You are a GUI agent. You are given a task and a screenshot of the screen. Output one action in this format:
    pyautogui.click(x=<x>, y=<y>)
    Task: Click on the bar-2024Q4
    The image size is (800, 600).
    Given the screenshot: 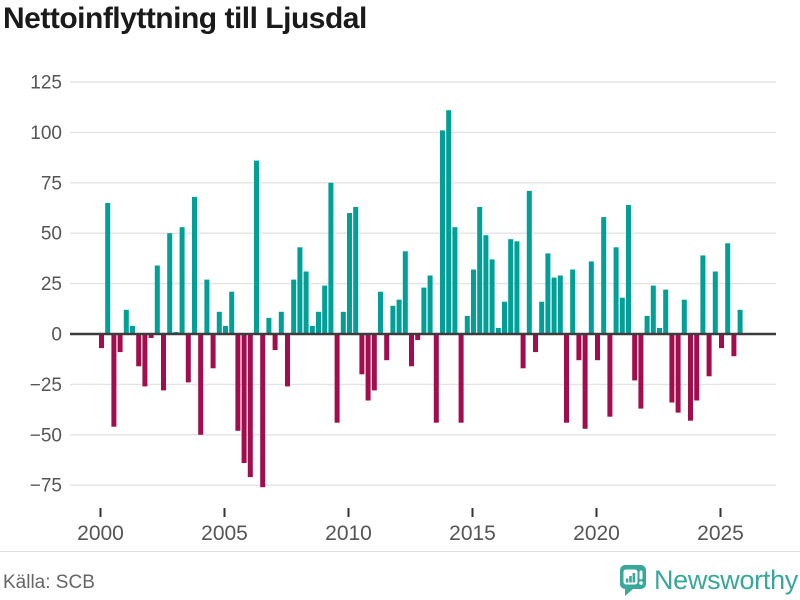 What is the action you would take?
    pyautogui.click(x=715, y=302)
    